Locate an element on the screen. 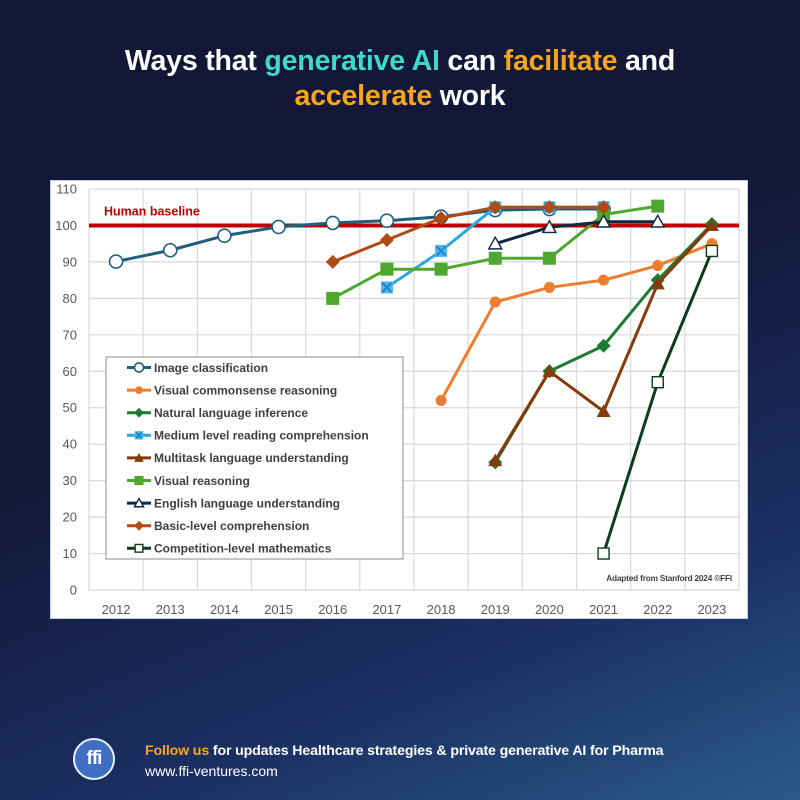  legend-item: Visual reasoning is located at coordinates (188, 481).